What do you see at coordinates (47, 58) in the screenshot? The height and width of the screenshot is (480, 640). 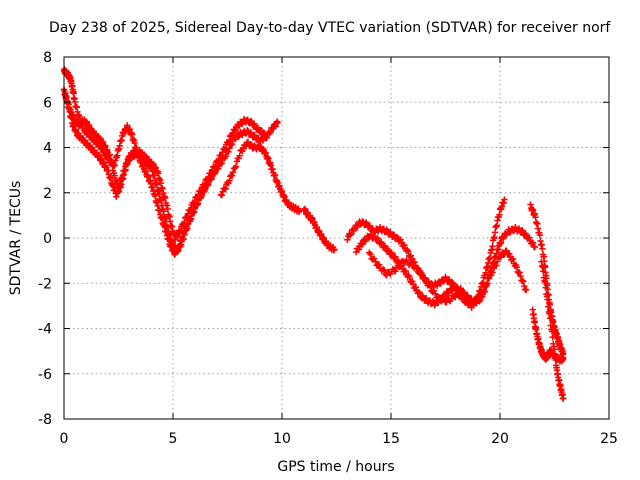 I see `y-tick-label: 8` at bounding box center [47, 58].